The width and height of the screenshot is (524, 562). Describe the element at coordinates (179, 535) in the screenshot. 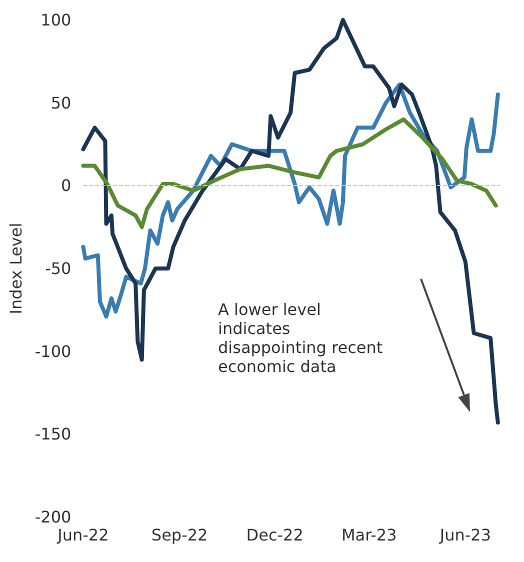

I see `x-tick-label: Sep-22` at that location.